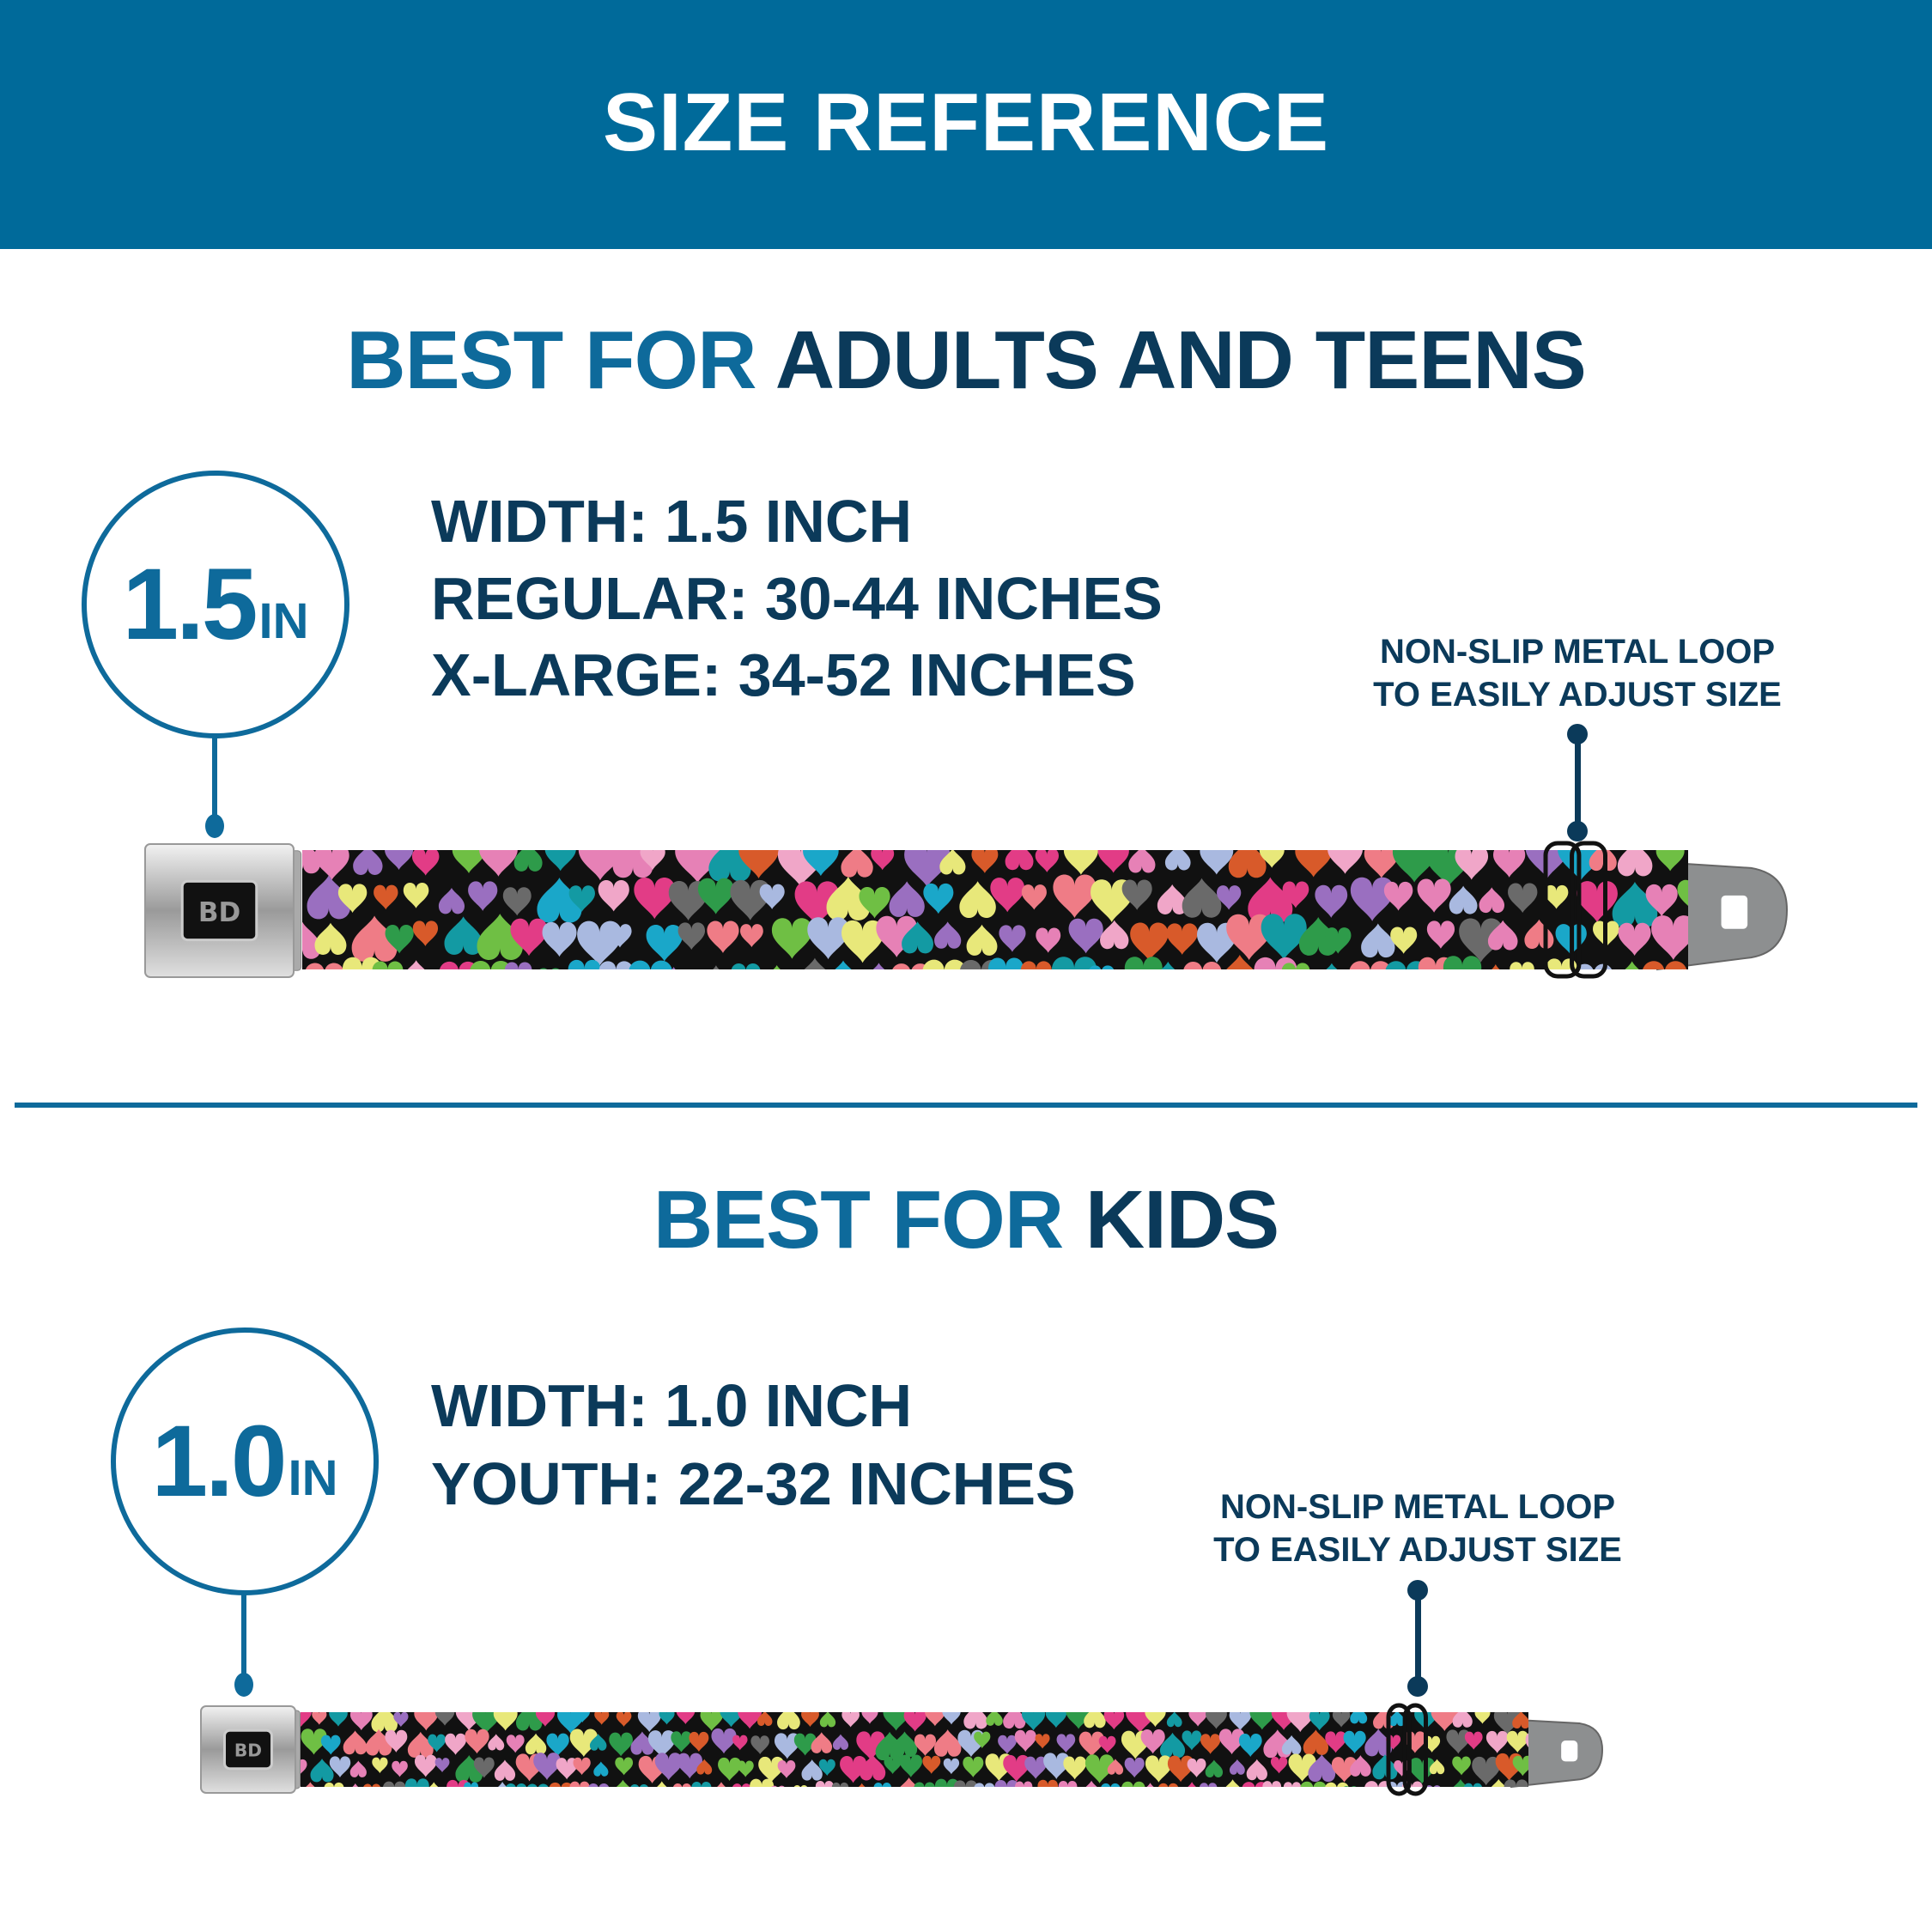 This screenshot has height=1932, width=1932. I want to click on section-divider, so click(966, 1105).